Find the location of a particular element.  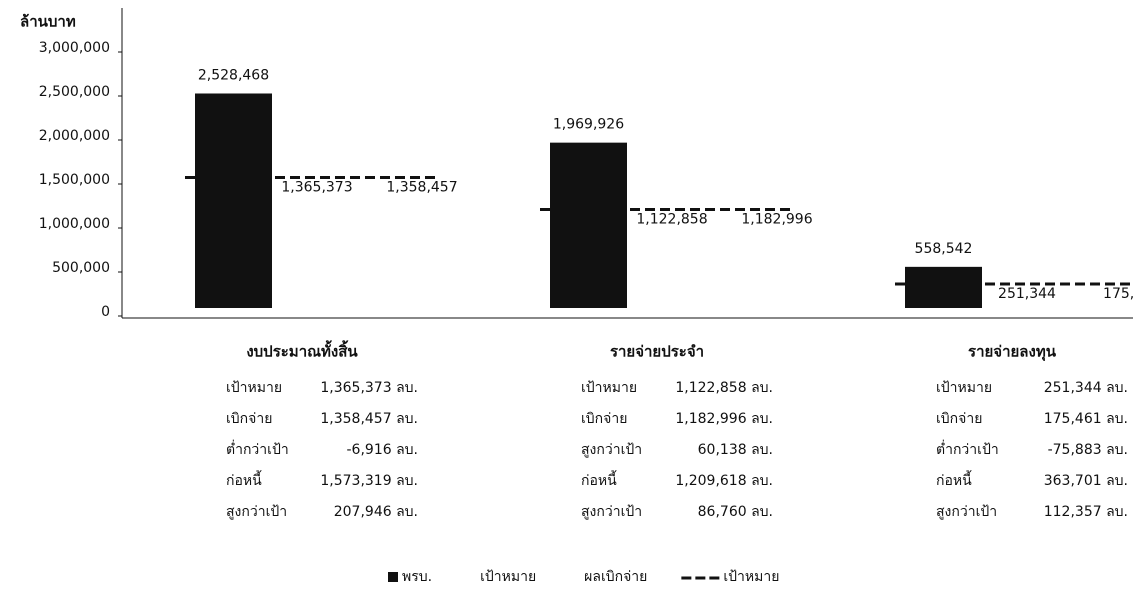

y-tick-label: 1,000,000 is located at coordinates (74, 224).